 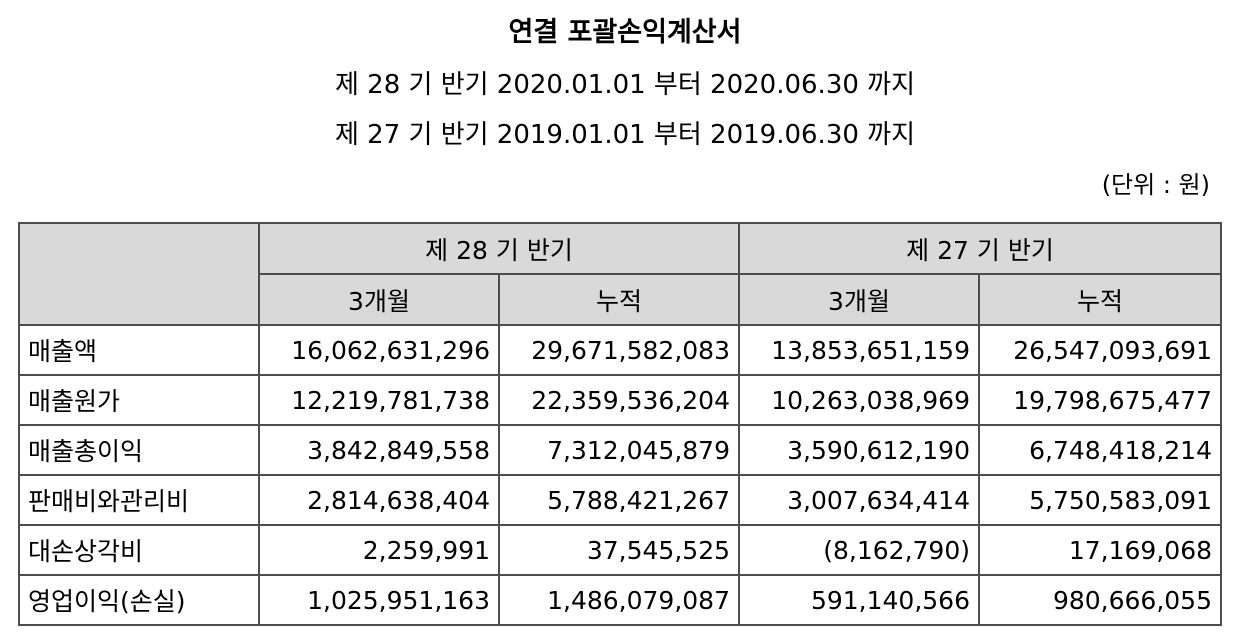 What do you see at coordinates (379, 450) in the screenshot?
I see `value-cell: 3,842,849,558` at bounding box center [379, 450].